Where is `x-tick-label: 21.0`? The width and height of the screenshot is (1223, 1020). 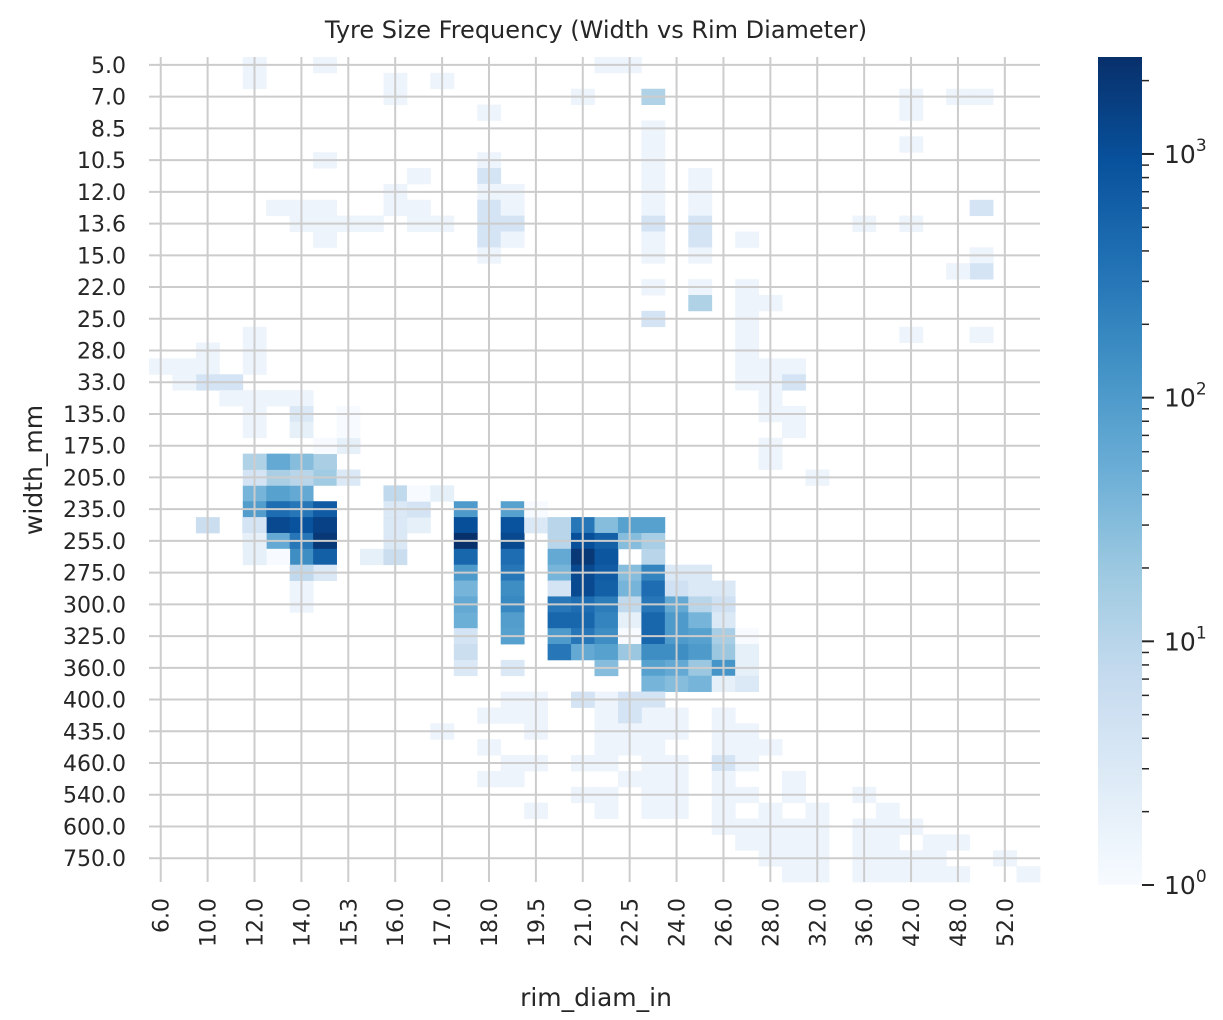 x-tick-label: 21.0 is located at coordinates (584, 922).